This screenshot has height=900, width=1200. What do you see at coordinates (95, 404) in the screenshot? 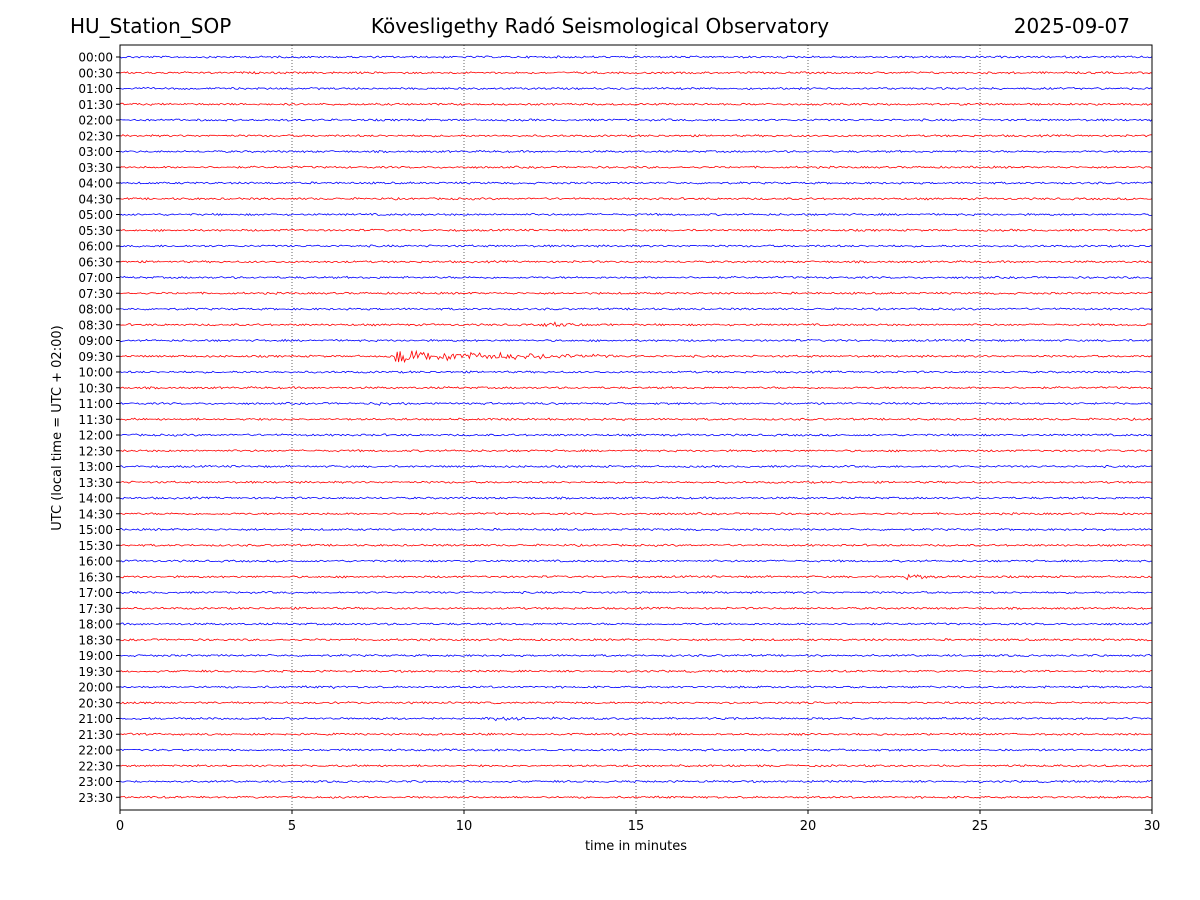
I see `y-tick-label: 11:00` at bounding box center [95, 404].